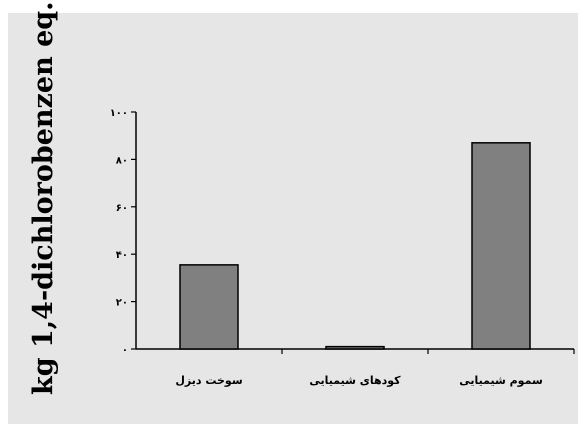  I want to click on x-category-label: سوخت دیزل, so click(208, 380).